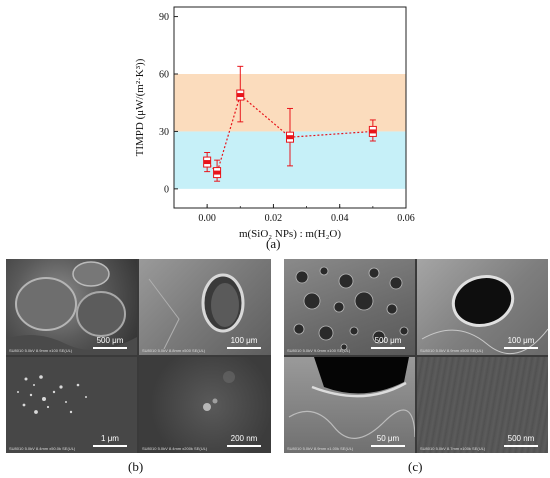 Image resolution: width=550 pixels, height=478 pixels. I want to click on sem-image-c2: 100 μm SU8010 5.0kV 8.9mm x500 SE(UL), so click(482, 307).